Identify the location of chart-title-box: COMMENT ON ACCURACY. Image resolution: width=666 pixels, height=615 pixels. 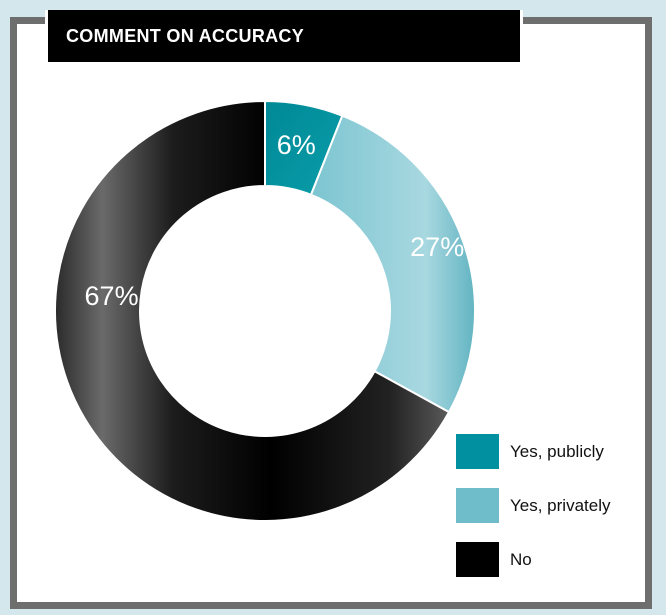
(284, 36).